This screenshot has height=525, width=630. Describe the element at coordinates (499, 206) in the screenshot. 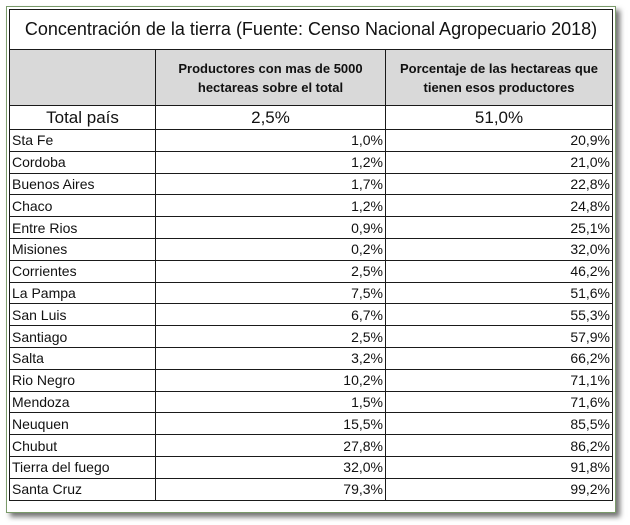

I see `cell-hectareas: 24,8%` at that location.